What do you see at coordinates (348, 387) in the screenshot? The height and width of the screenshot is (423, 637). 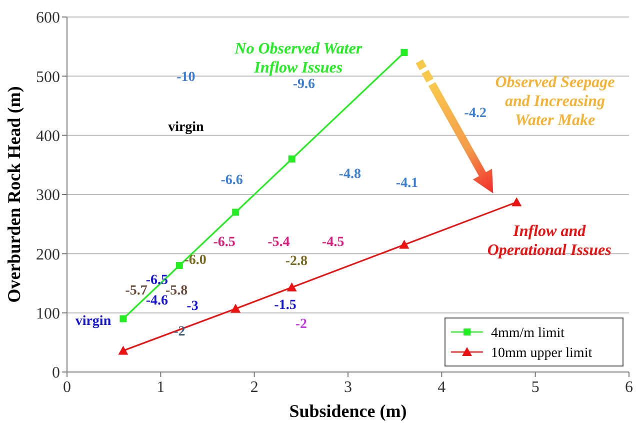 I see `x-tick-label: 3` at bounding box center [348, 387].